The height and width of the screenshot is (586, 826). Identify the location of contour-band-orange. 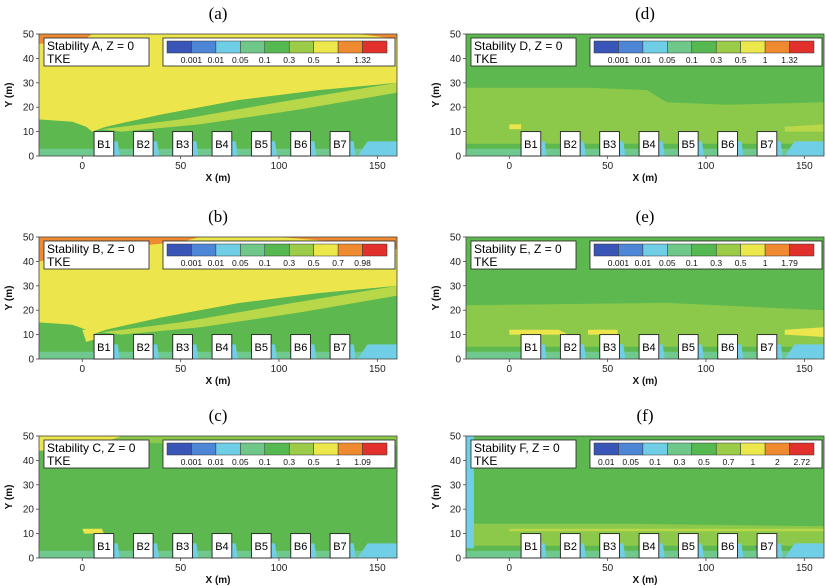
(377, 36).